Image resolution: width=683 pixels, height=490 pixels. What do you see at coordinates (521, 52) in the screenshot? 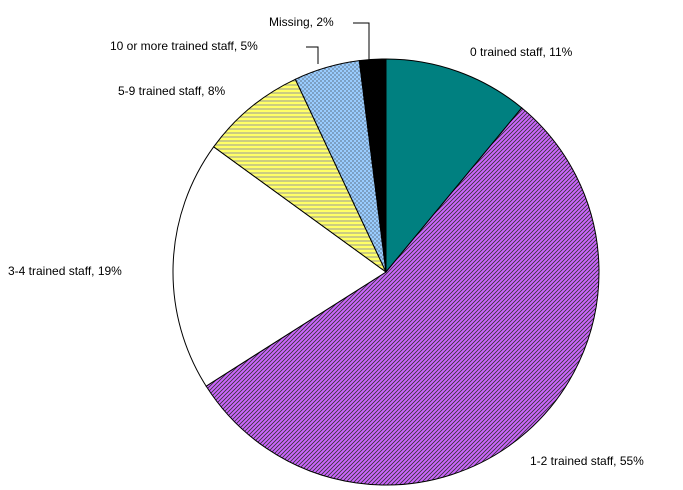
I see `data-label: 0 trained staff, 11%` at bounding box center [521, 52].